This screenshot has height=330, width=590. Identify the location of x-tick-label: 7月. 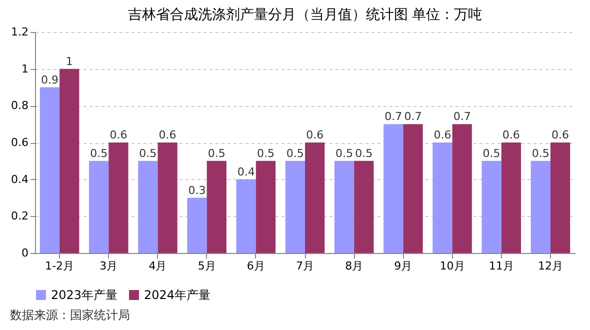
(305, 266).